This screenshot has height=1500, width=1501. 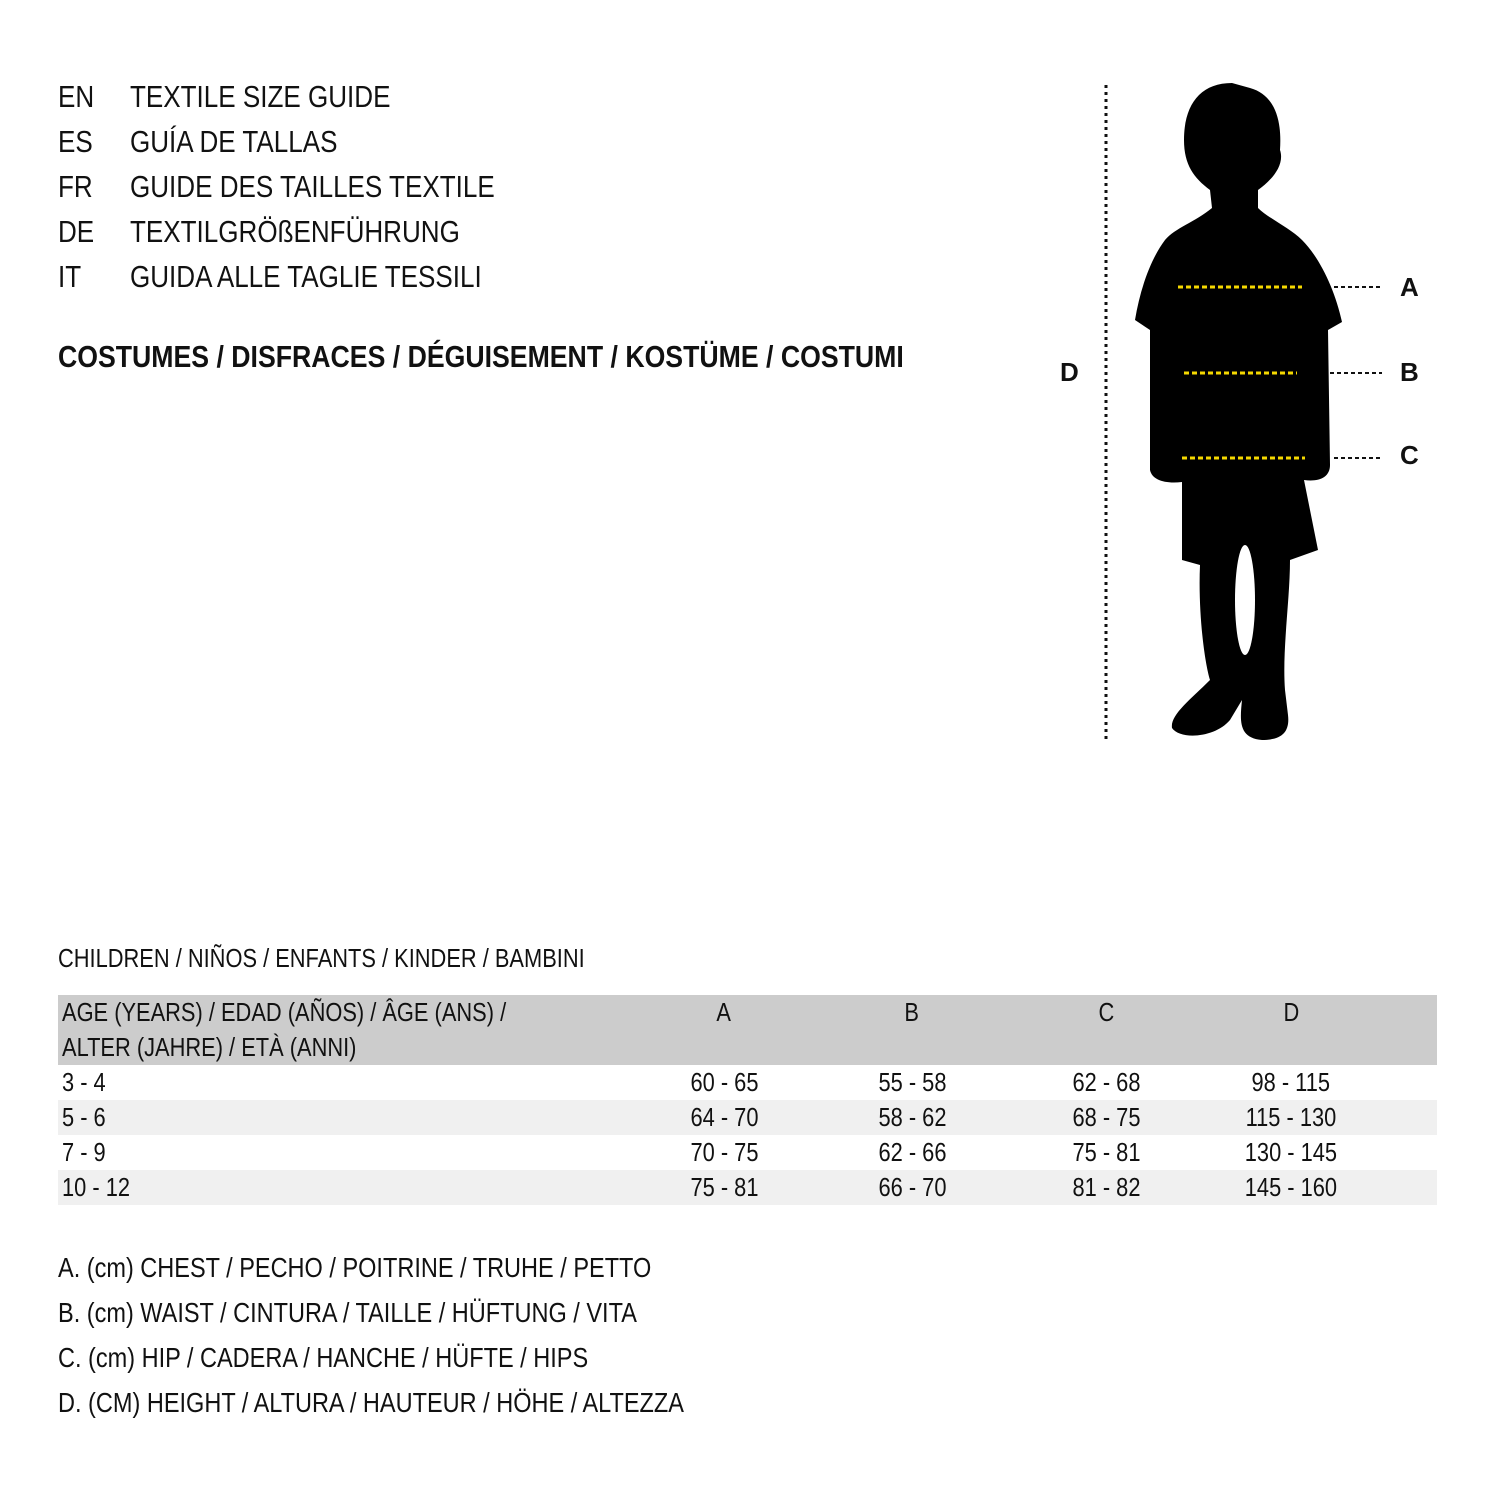 What do you see at coordinates (1291, 1187) in the screenshot?
I see `cell-d: 145 - 160` at bounding box center [1291, 1187].